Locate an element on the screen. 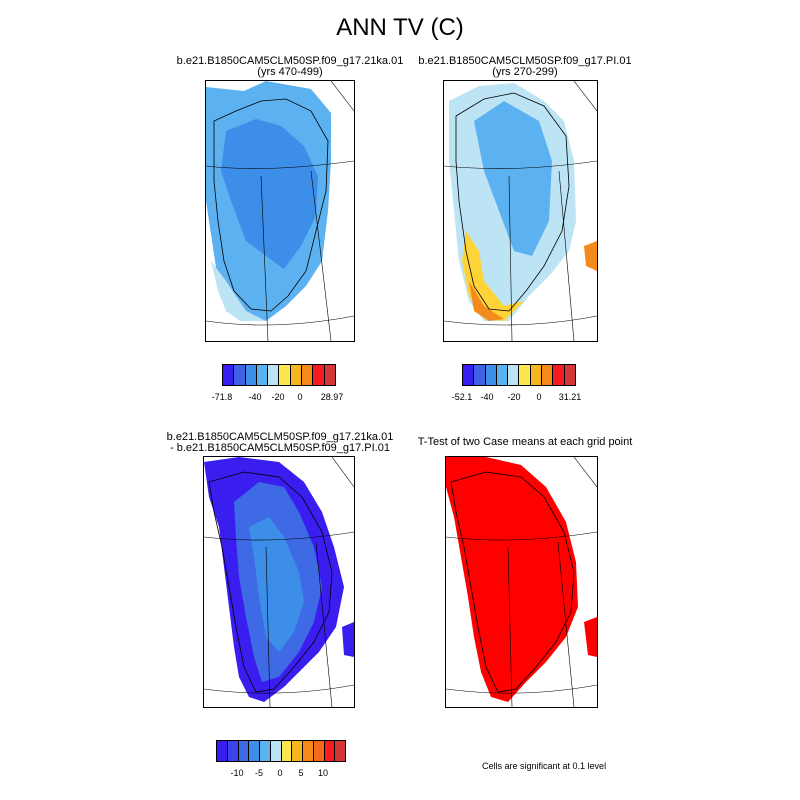 The width and height of the screenshot is (800, 800). colorbar-1-labels: -71.8 -40 -20 0 28.97 is located at coordinates (278, 398).